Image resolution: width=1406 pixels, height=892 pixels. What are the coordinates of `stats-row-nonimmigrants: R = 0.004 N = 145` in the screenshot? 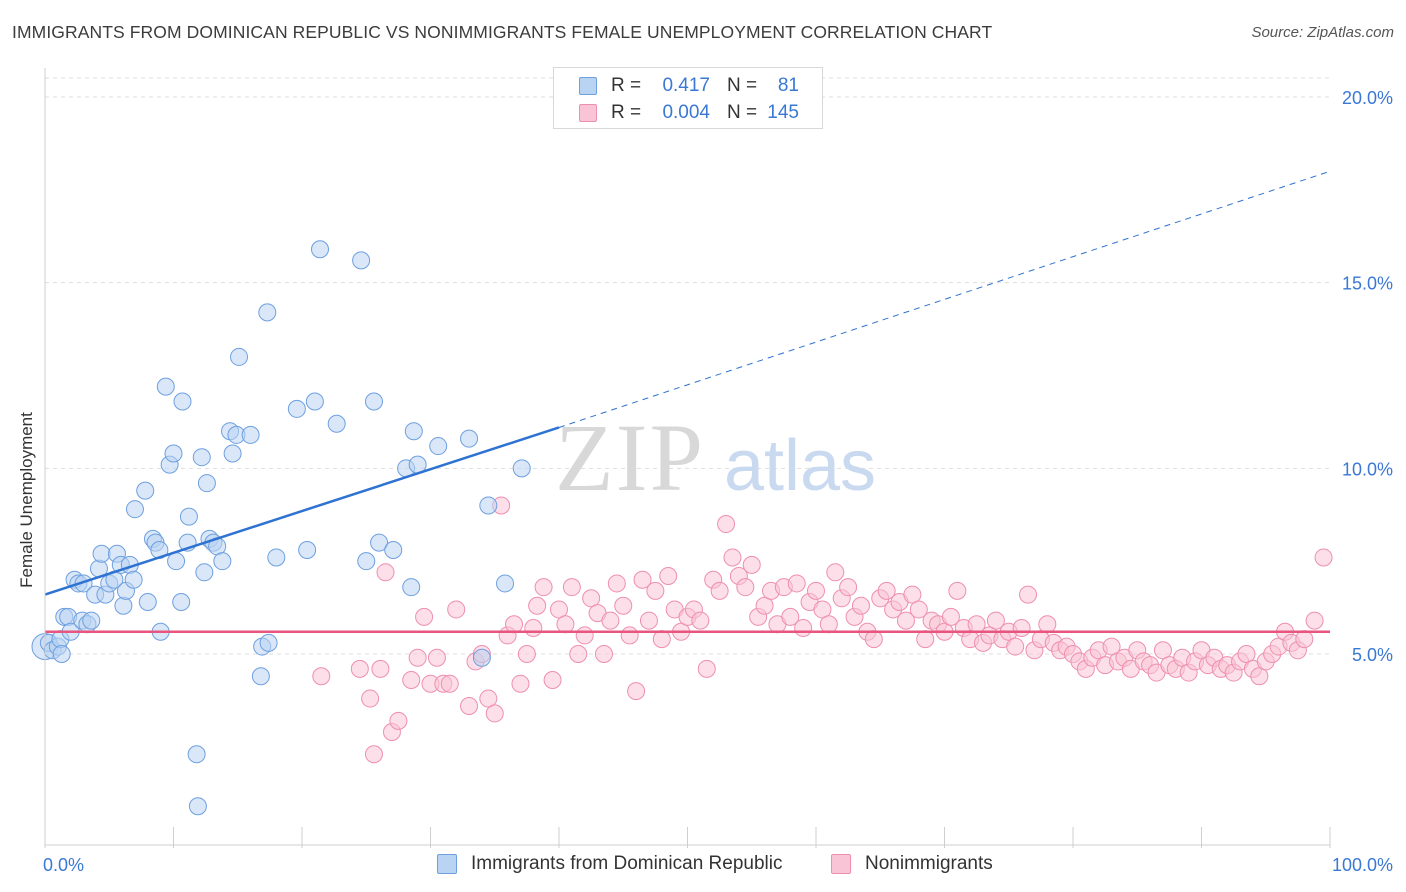 It's located at (688, 114).